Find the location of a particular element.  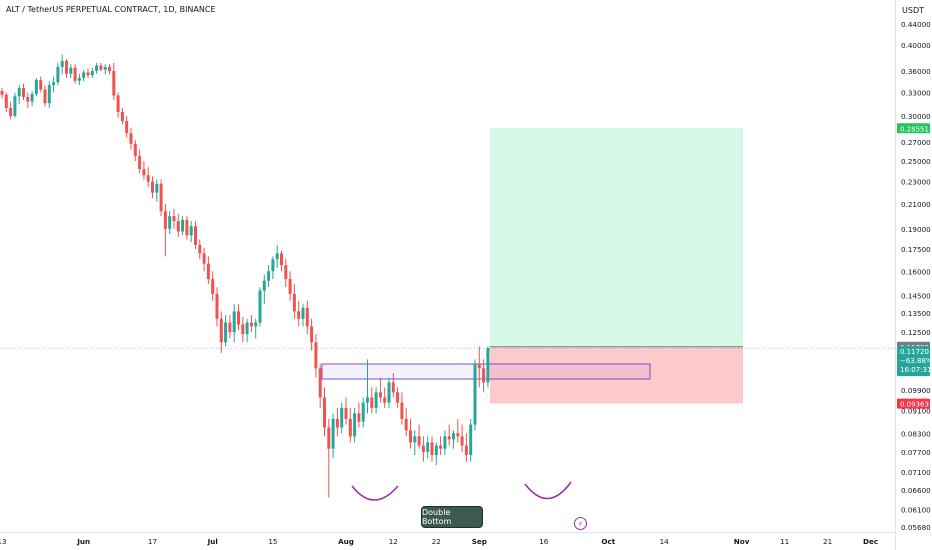

y-tick-label: 0.30000 is located at coordinates (916, 116).